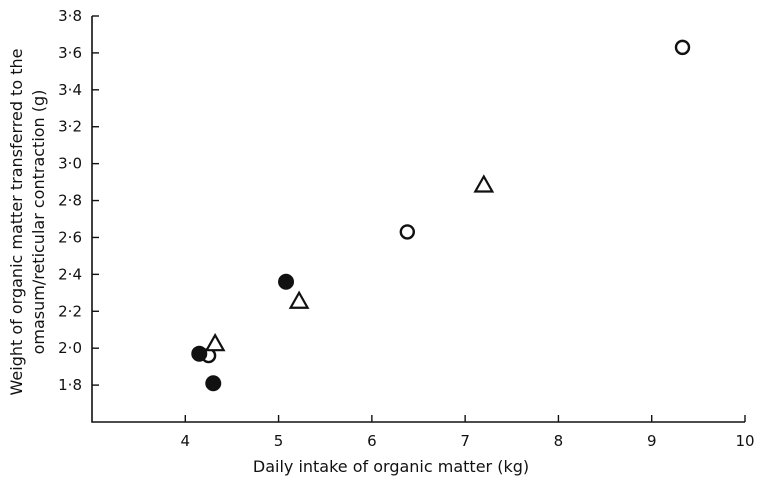  I want to click on y-tick-label: 3·0, so click(70, 164).